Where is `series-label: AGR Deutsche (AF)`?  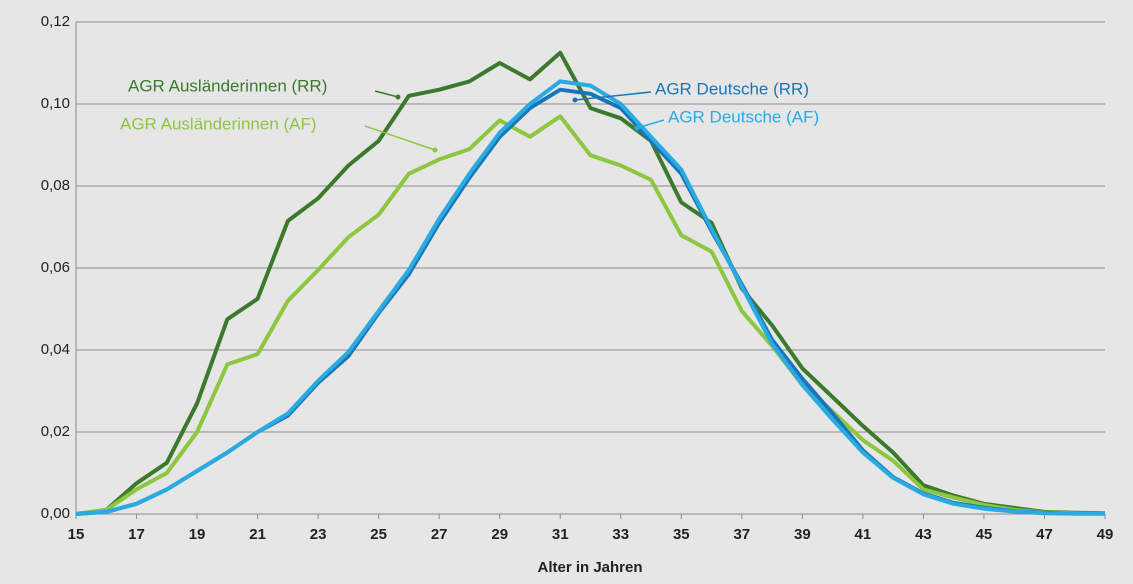
series-label: AGR Deutsche (AF) is located at coordinates (743, 116).